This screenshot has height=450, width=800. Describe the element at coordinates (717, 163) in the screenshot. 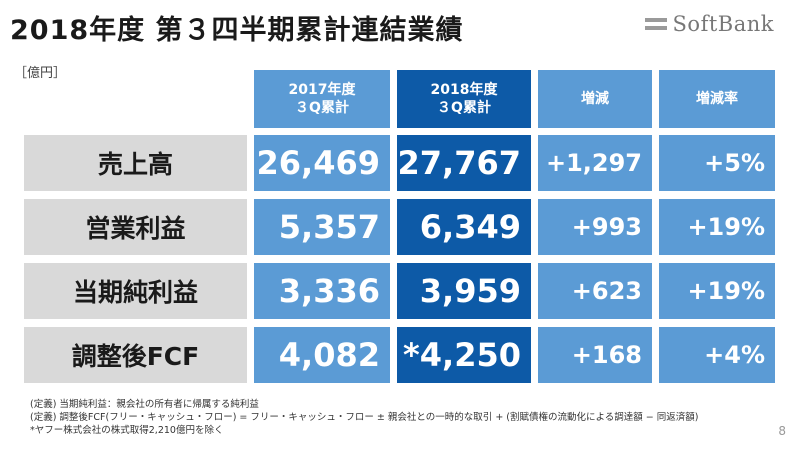

I see `value-rate: +5%` at that location.